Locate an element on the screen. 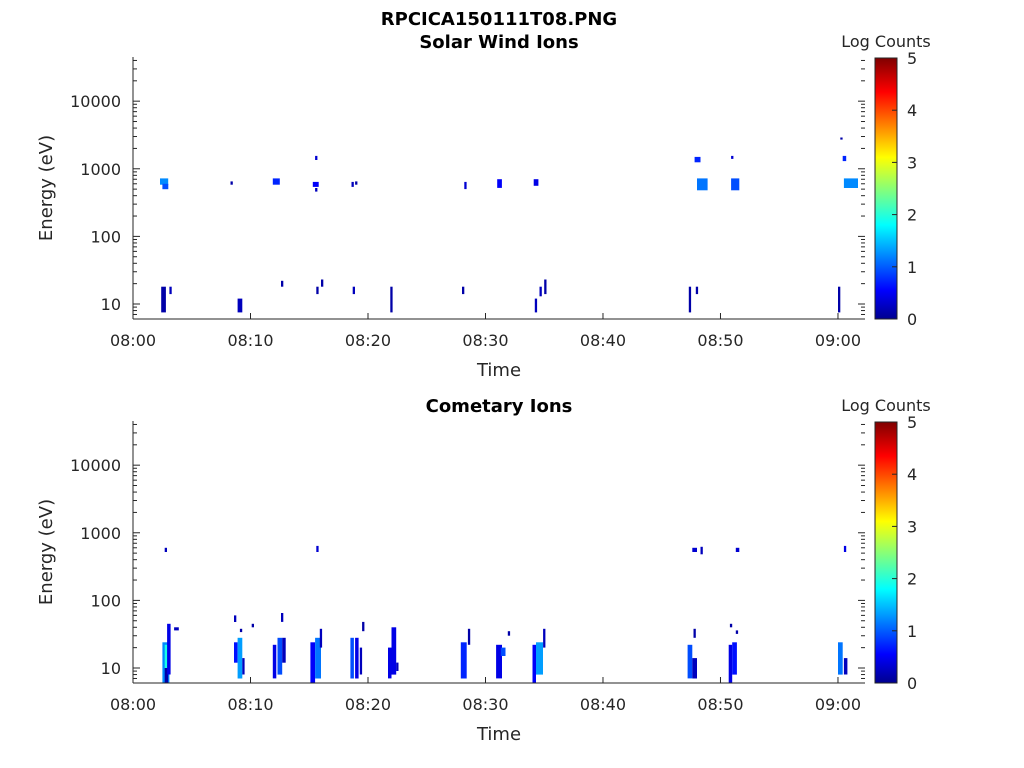 This screenshot has height=768, width=1024. panel-title: Cometary Ions is located at coordinates (499, 406).